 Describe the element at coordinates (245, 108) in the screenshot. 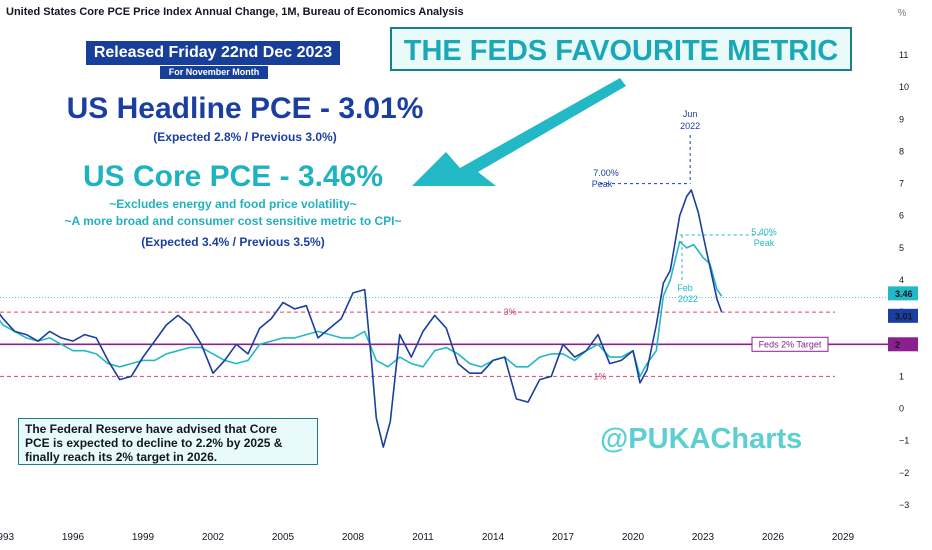

I see `headline-pce-title: US Headline PCE - 3.01%` at that location.